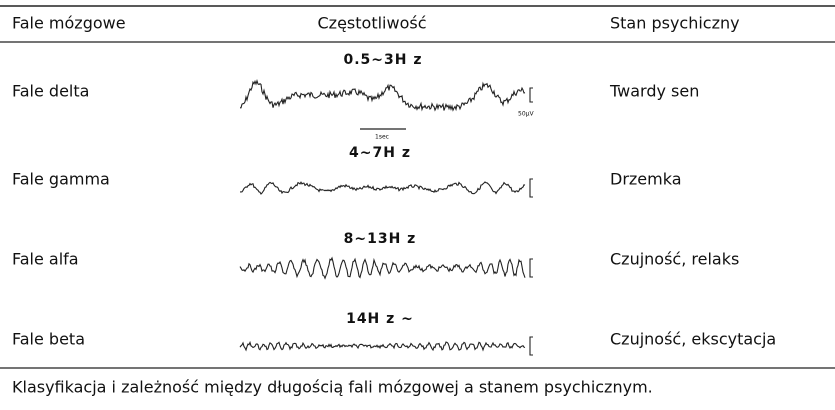 The width and height of the screenshot is (835, 410). Describe the element at coordinates (380, 153) in the screenshot. I see `frequency: 4~7H z` at that location.